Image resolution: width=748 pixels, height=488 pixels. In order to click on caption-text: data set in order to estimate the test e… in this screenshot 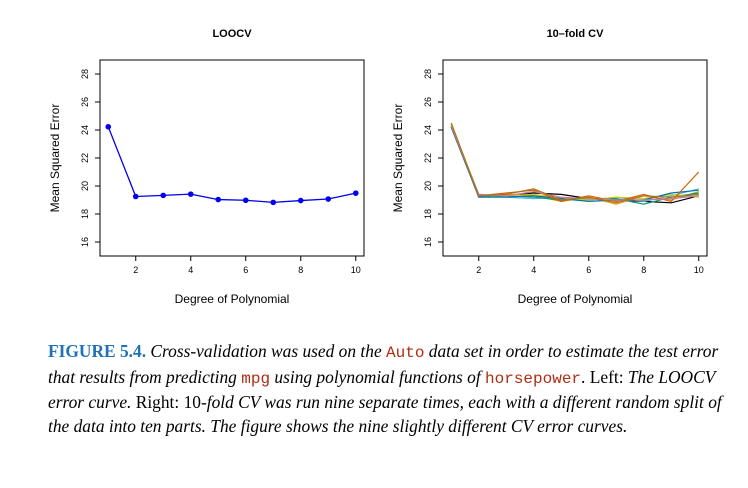, I will do `click(383, 364)`.